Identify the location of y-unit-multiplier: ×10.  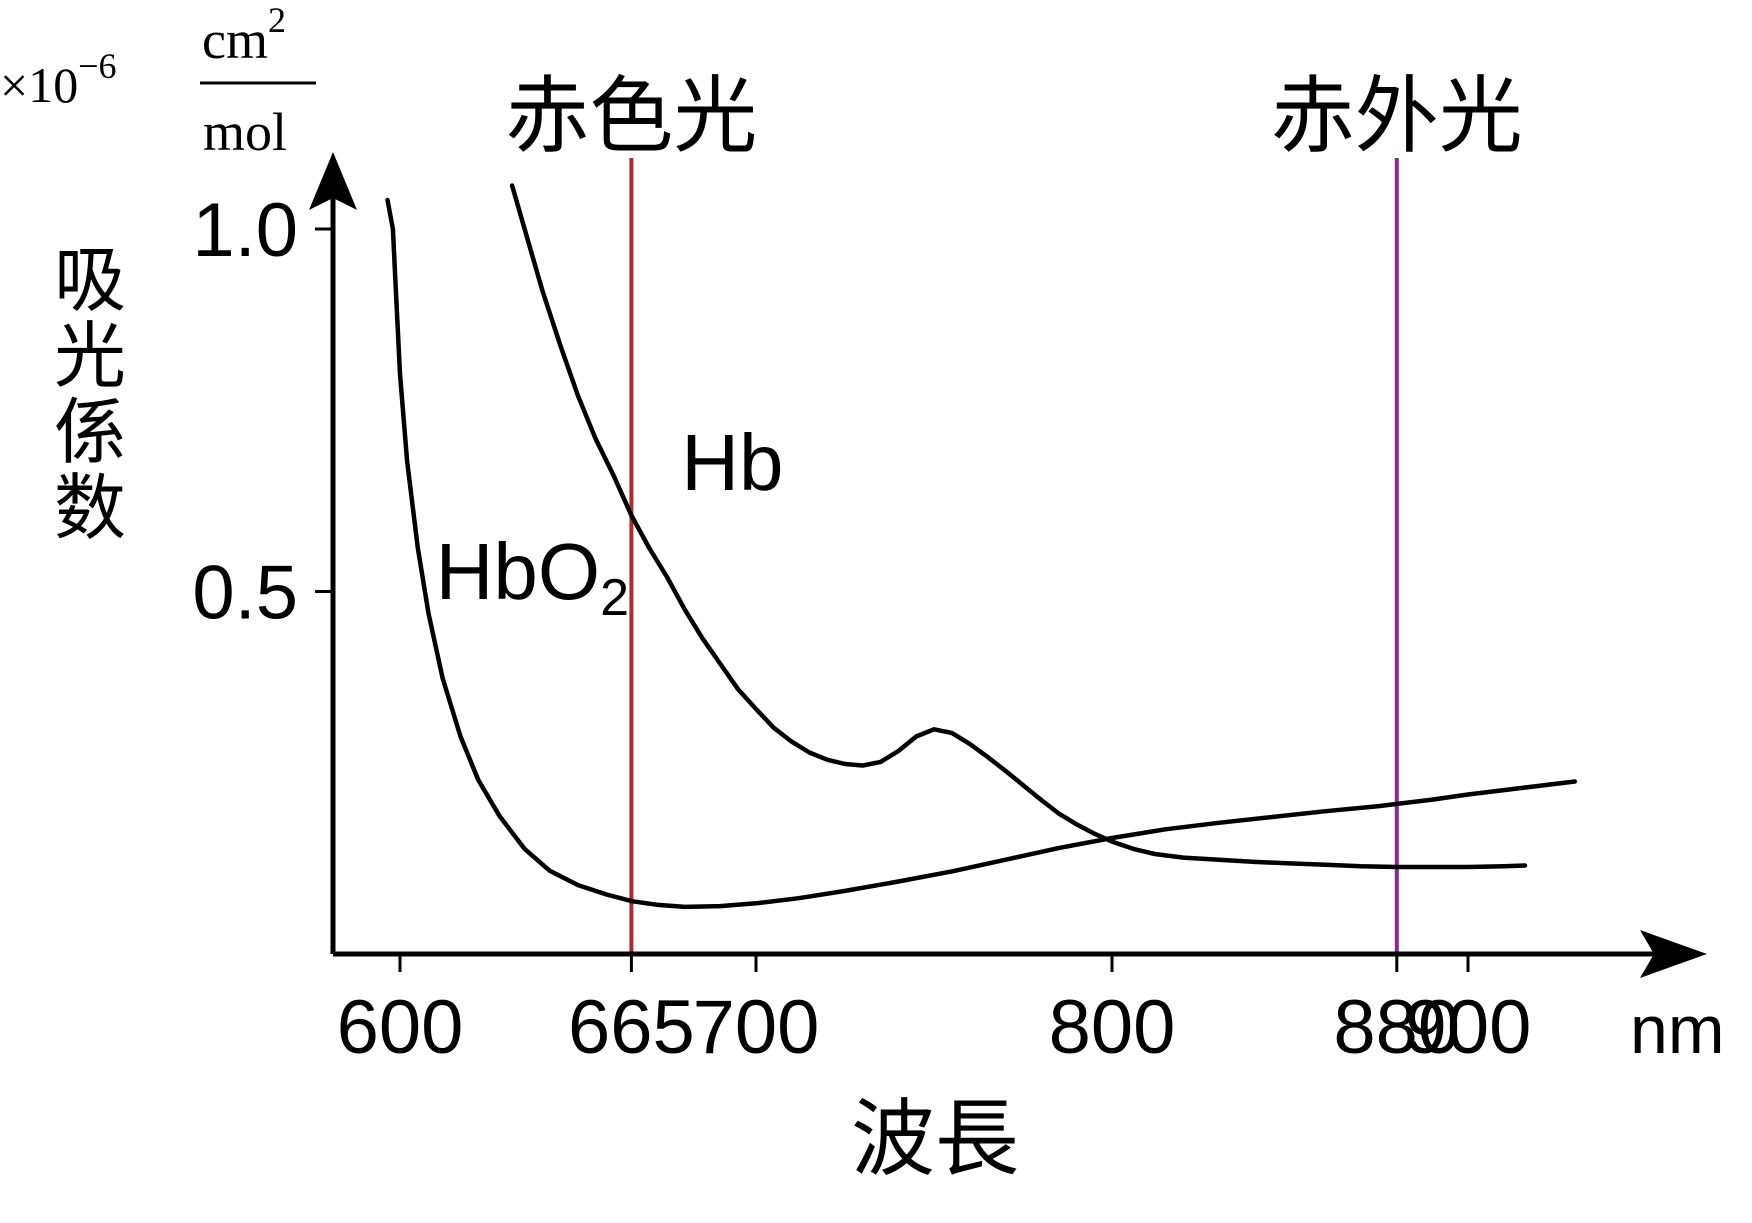
(39, 85).